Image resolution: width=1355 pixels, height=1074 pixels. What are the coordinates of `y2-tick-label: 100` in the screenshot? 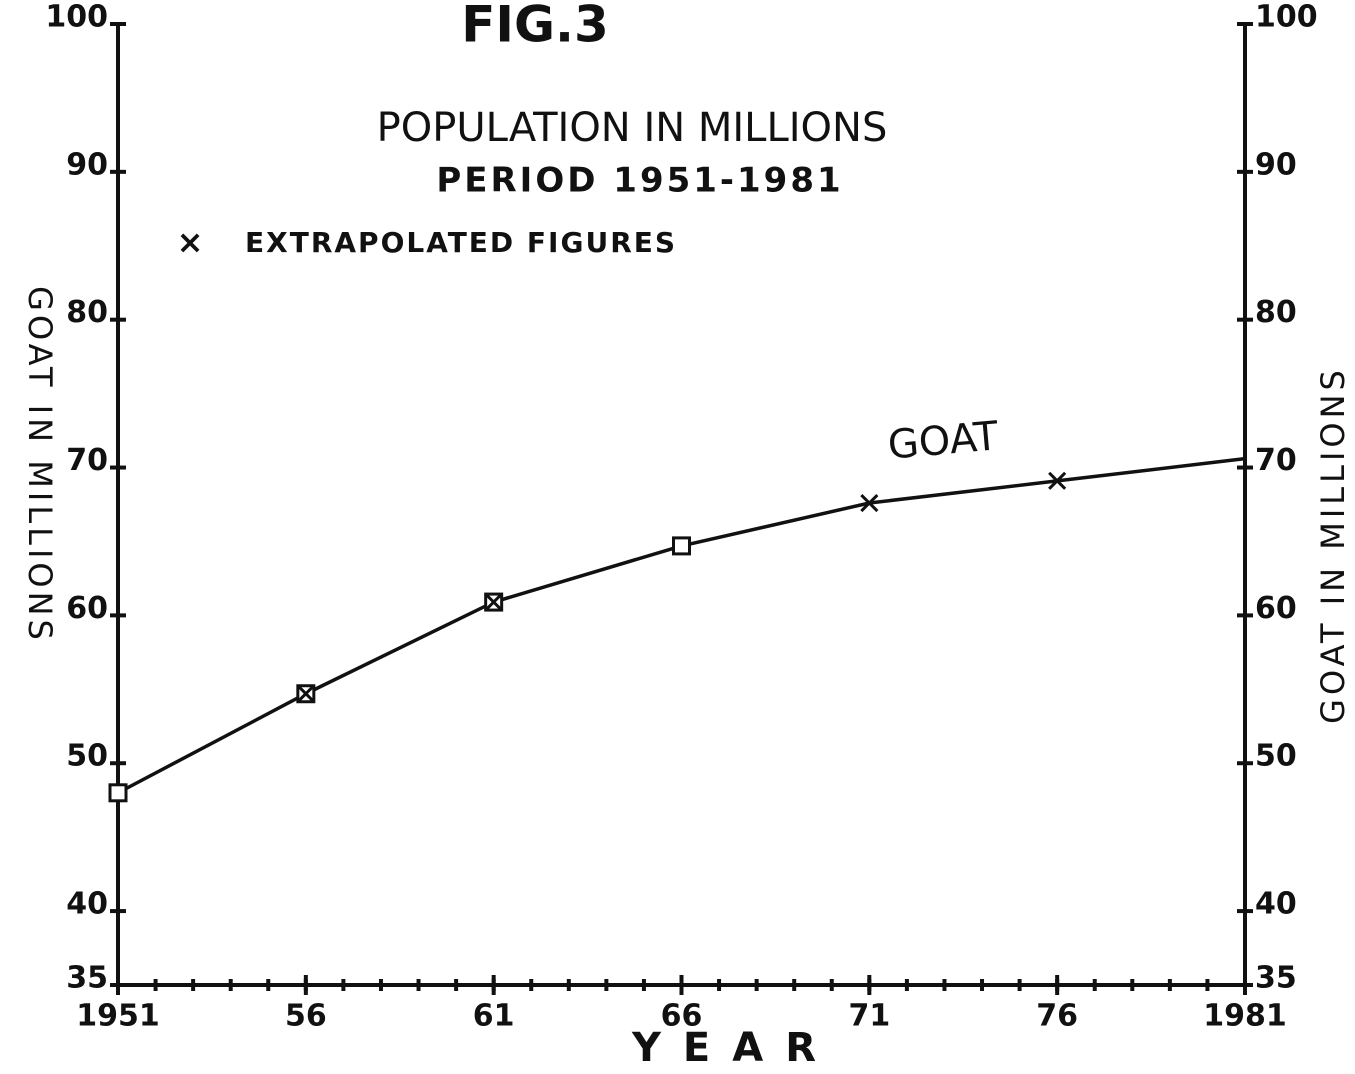 It's located at (1286, 17).